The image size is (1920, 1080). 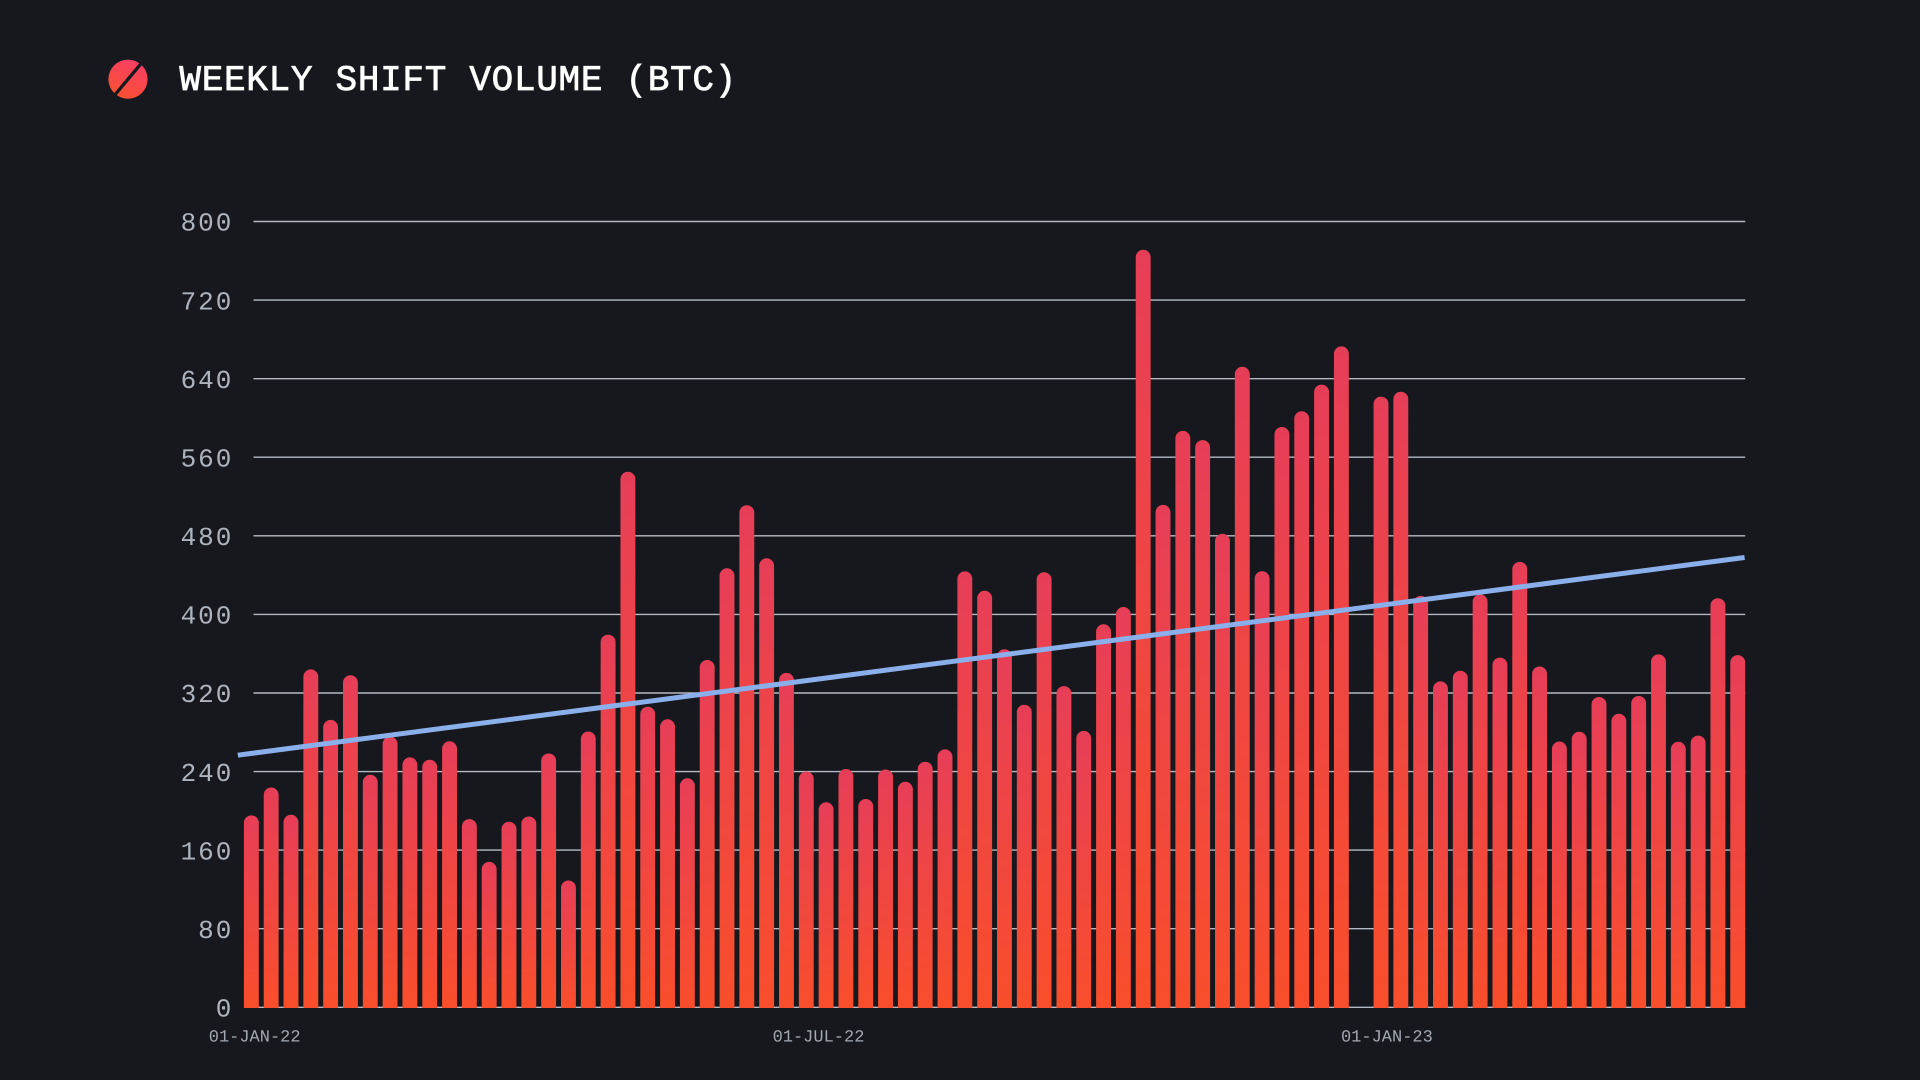 I want to click on svg-text: 560, so click(x=207, y=459).